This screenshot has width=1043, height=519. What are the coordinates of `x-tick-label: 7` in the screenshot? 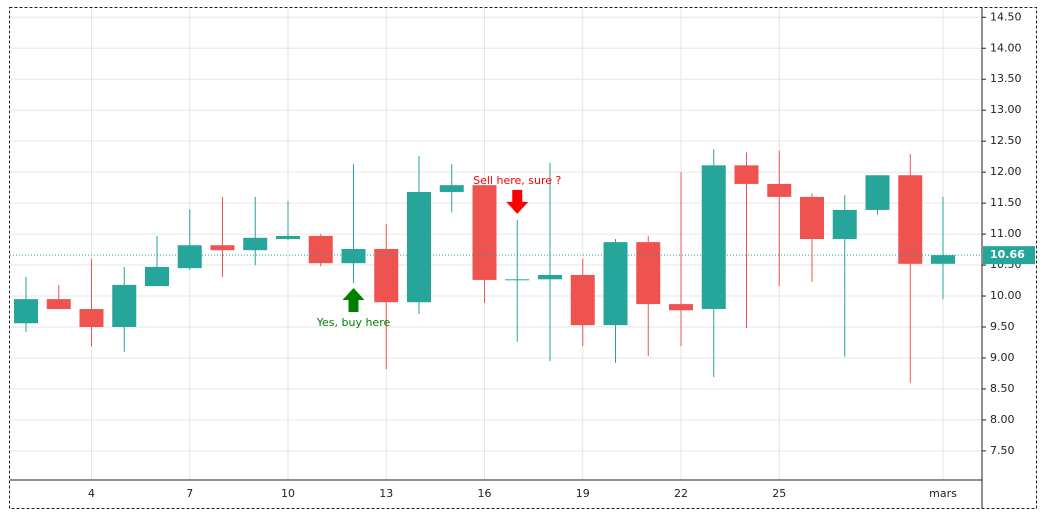 It's located at (189, 493).